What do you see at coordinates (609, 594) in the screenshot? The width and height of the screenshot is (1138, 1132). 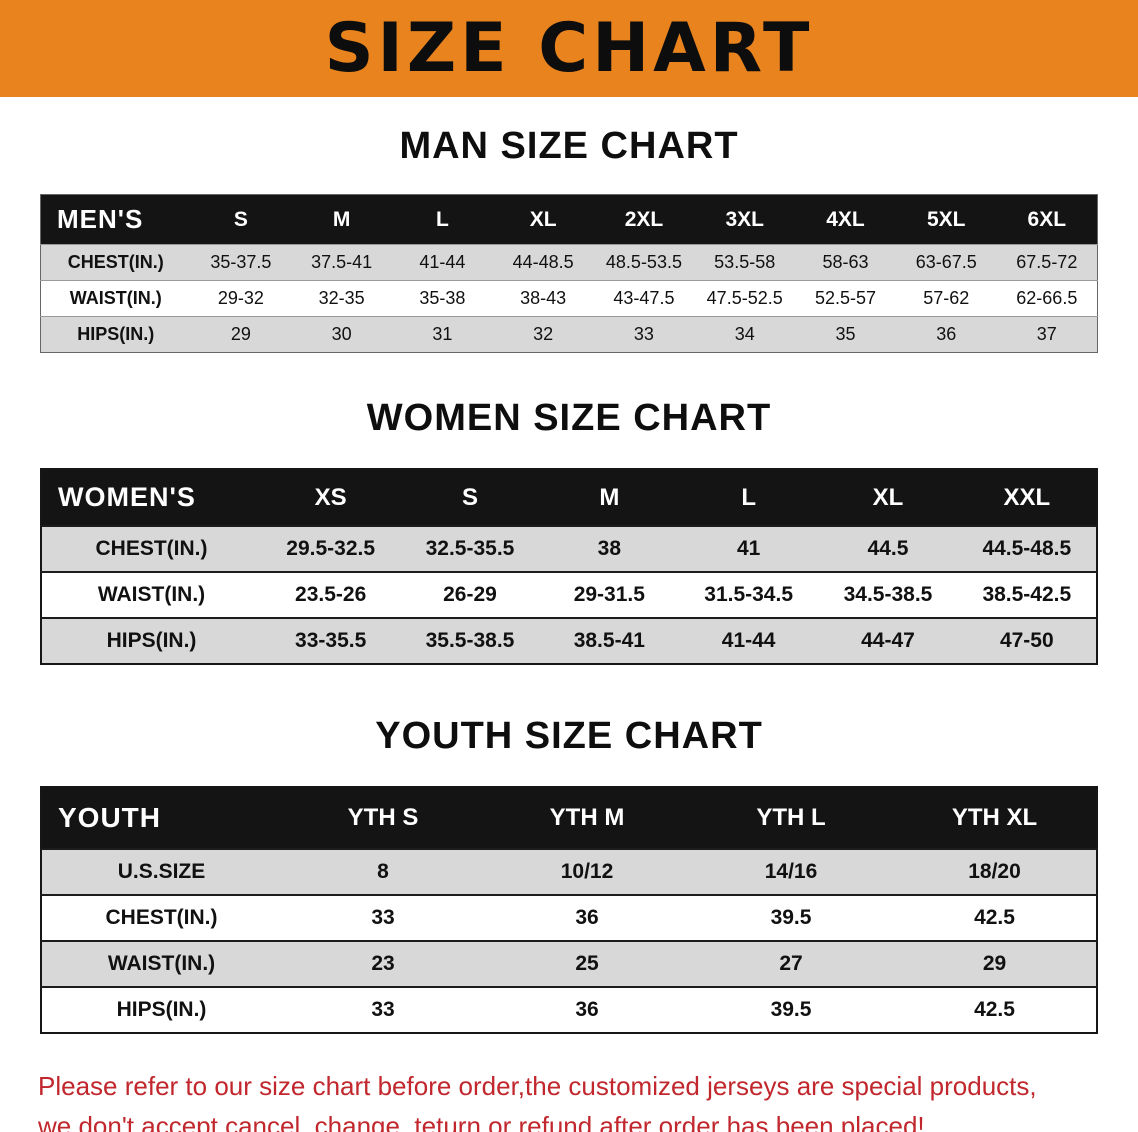 I see `size-value-cell: 29-31.5` at bounding box center [609, 594].